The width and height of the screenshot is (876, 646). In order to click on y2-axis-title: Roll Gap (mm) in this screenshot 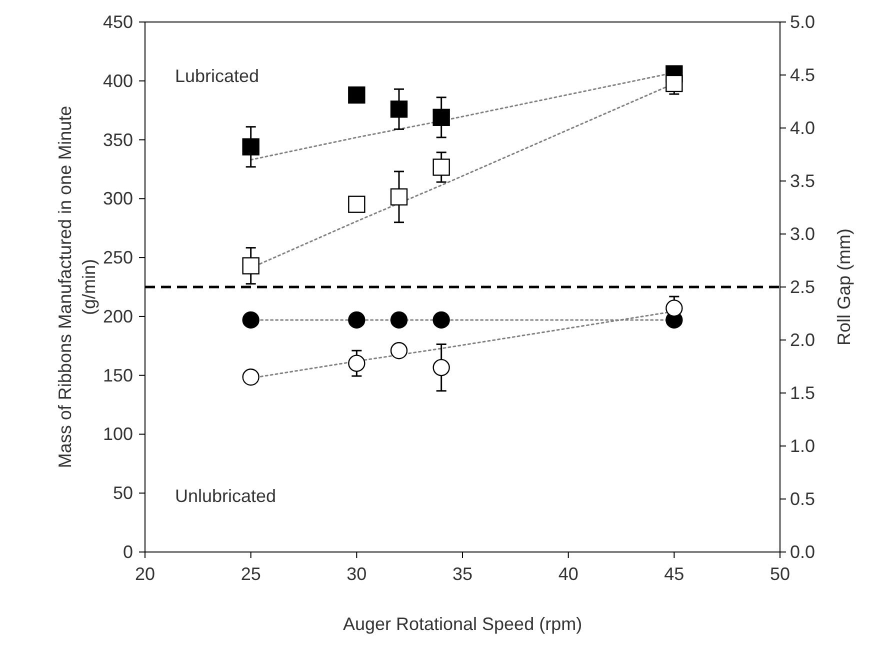, I will do `click(844, 287)`.